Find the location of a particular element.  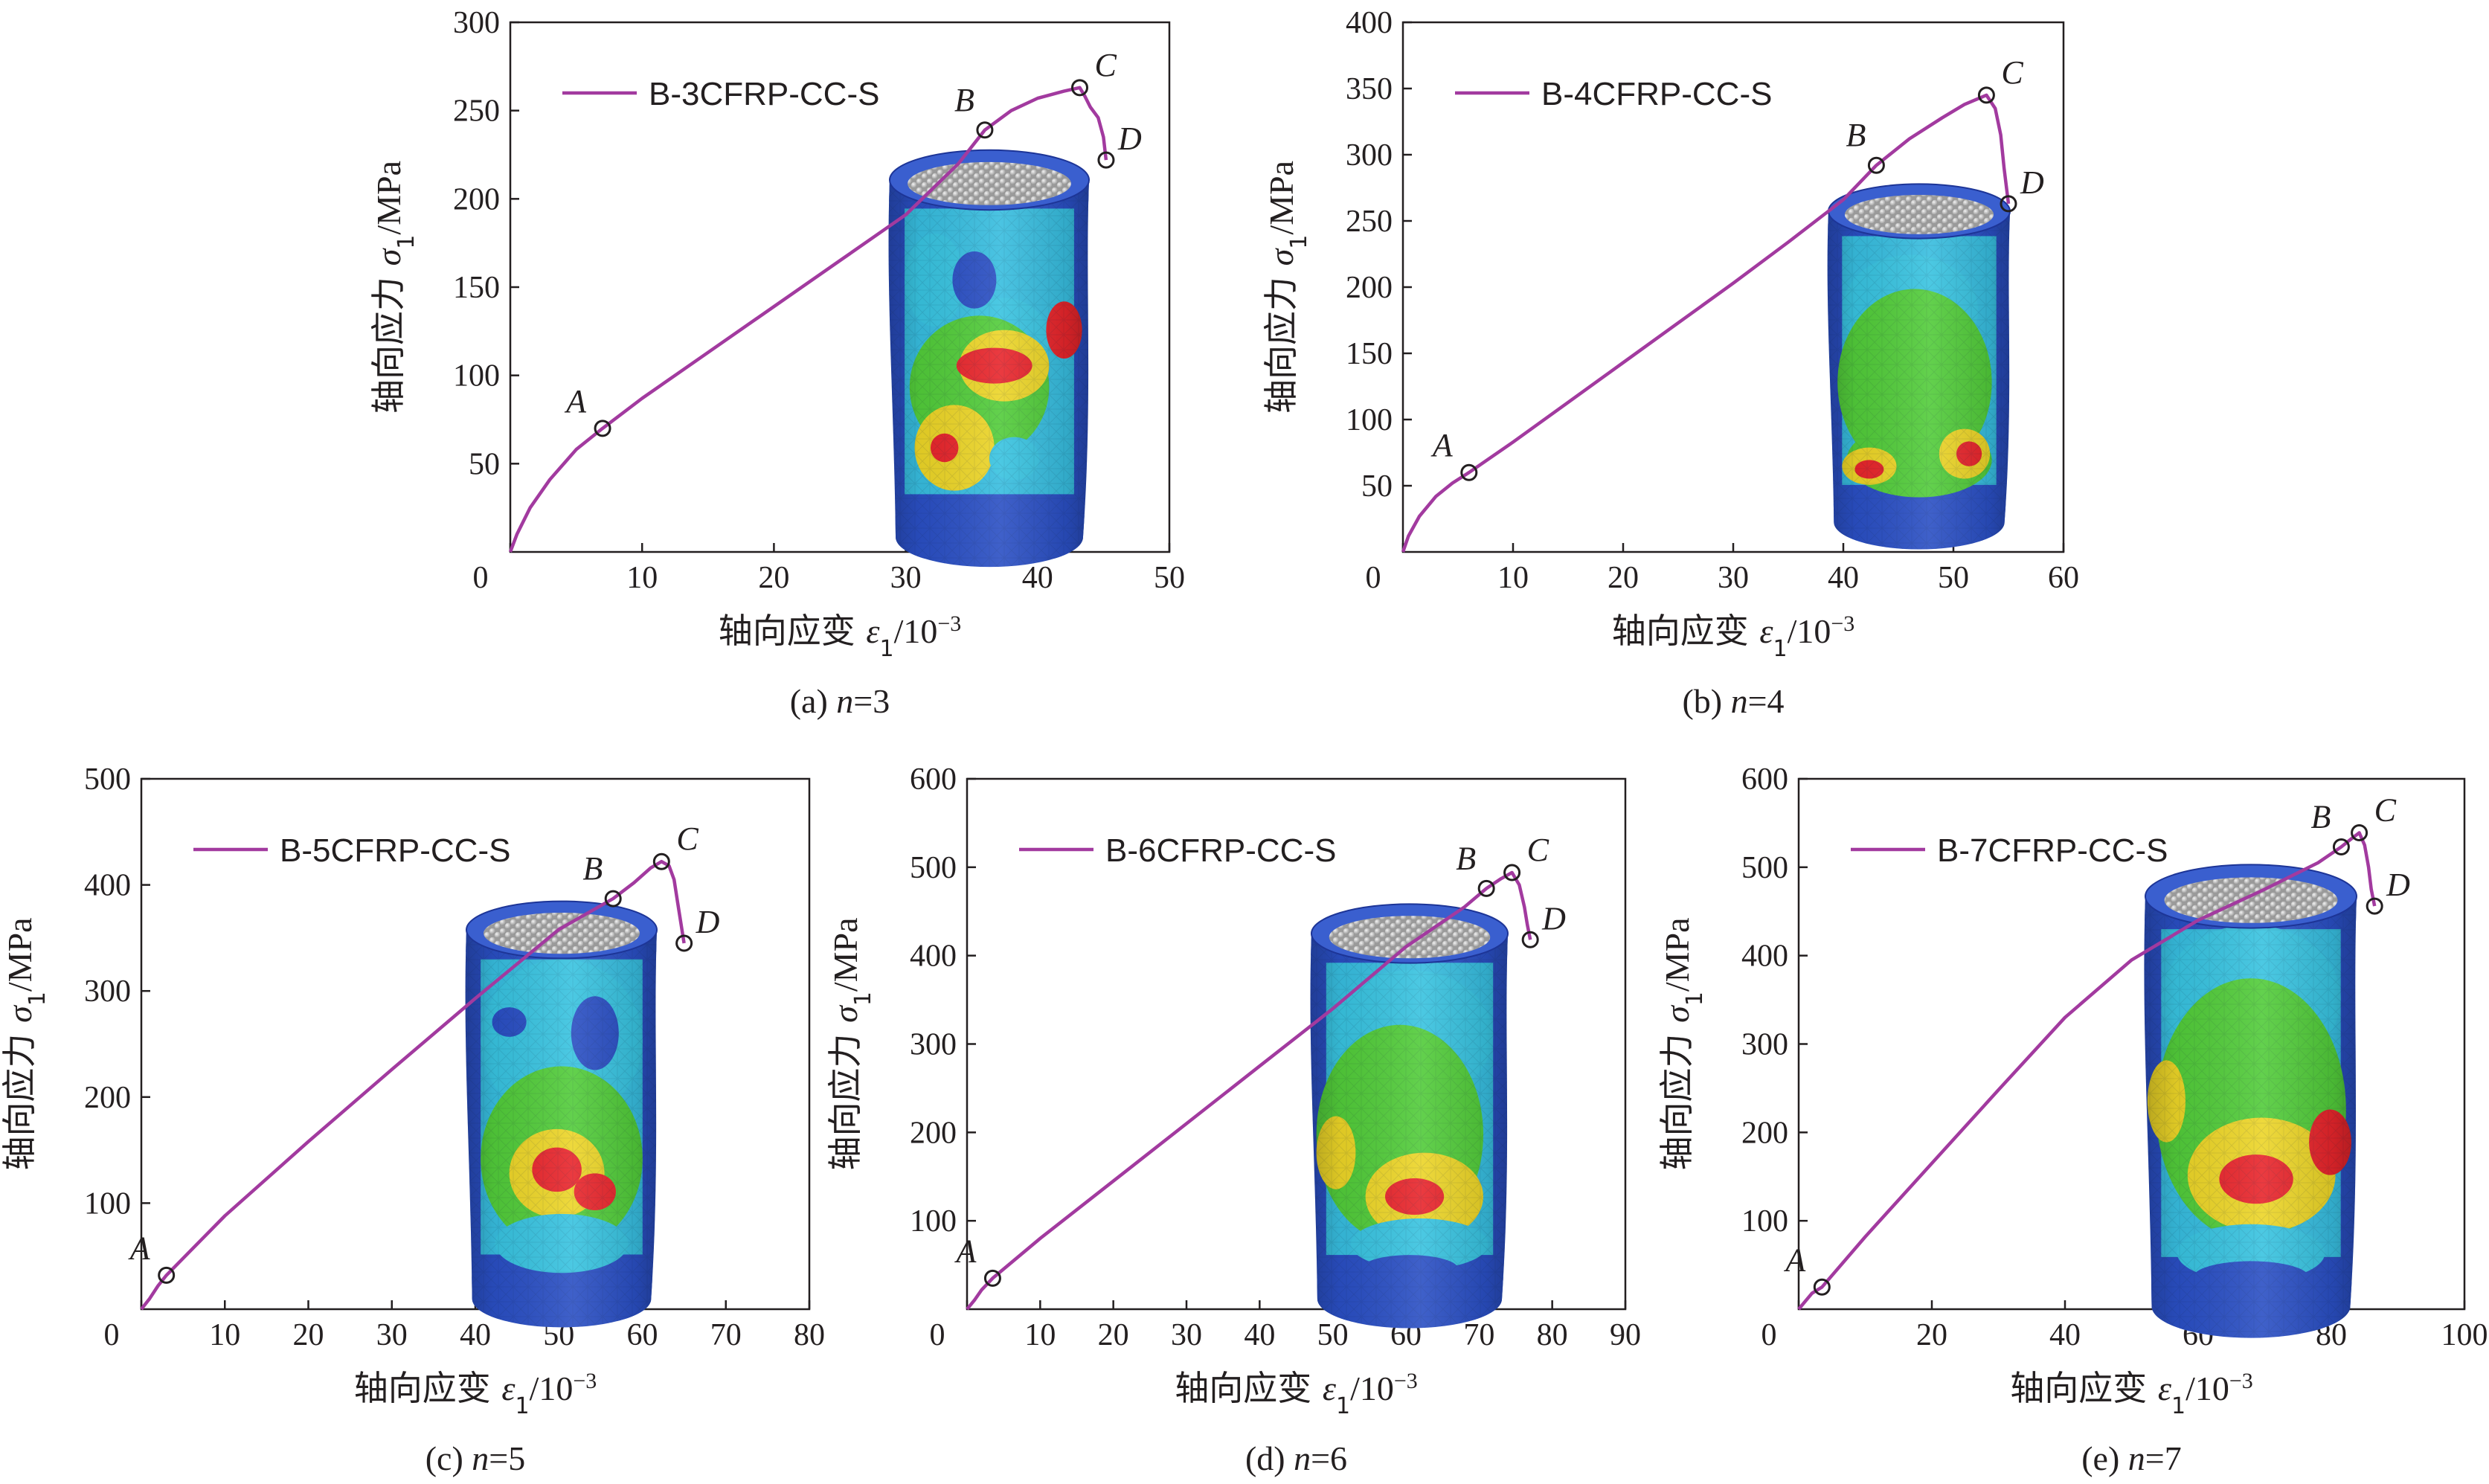

y-tick-label: 250 is located at coordinates (477, 111).